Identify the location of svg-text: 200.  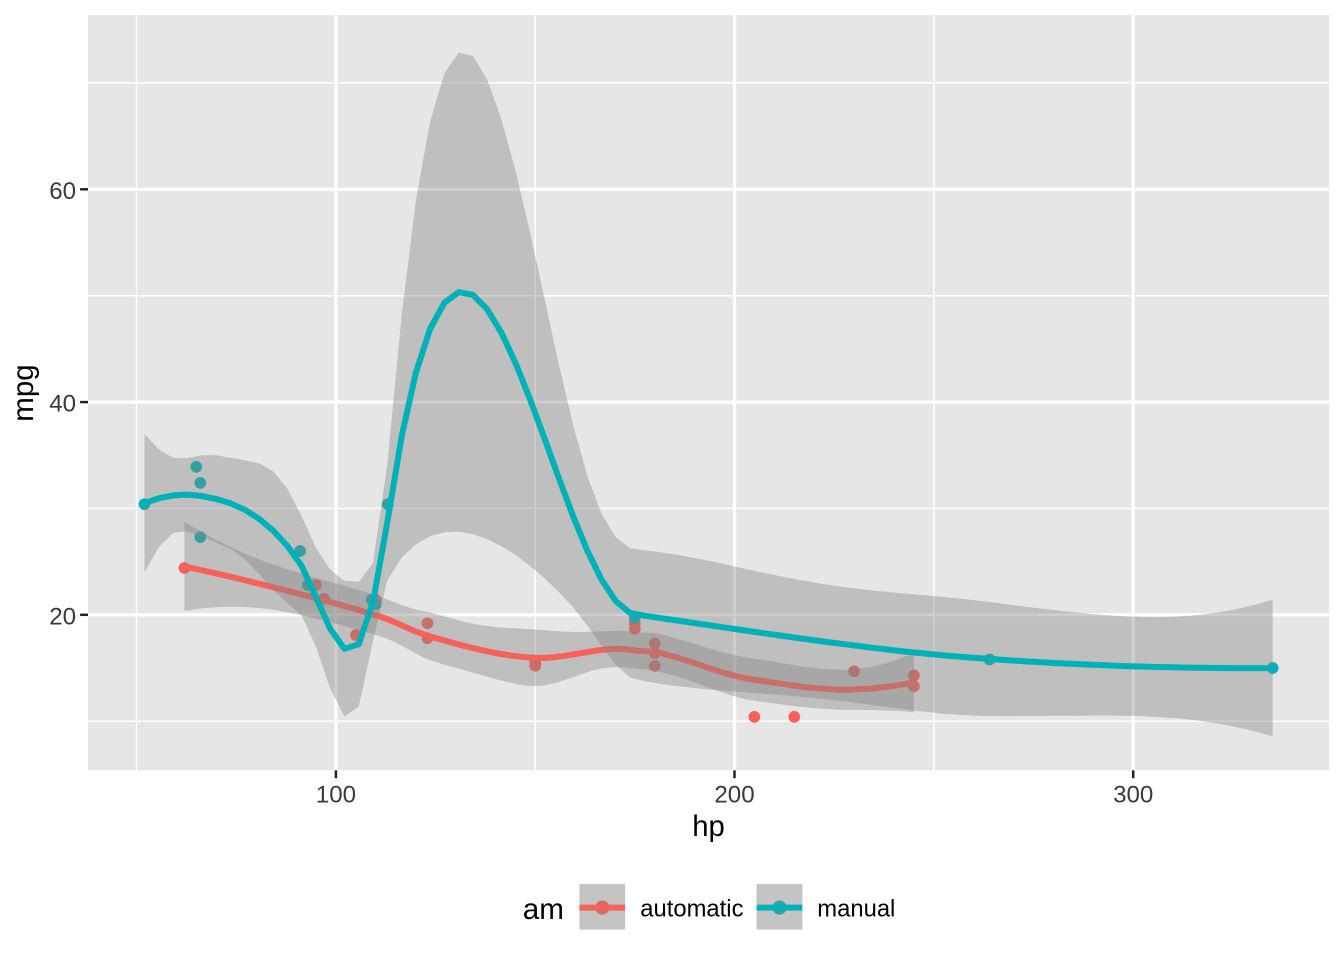
(734, 795).